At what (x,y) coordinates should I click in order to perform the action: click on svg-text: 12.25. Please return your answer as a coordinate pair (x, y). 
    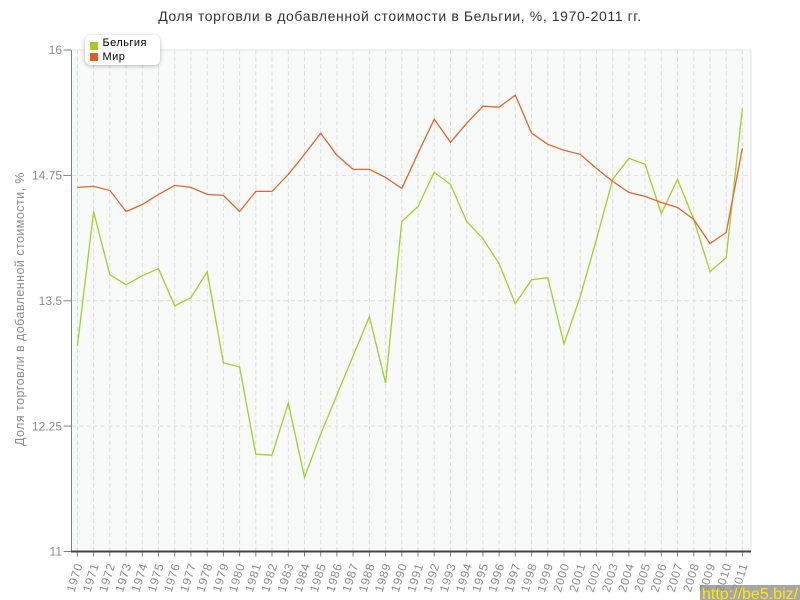
    Looking at the image, I should click on (47, 426).